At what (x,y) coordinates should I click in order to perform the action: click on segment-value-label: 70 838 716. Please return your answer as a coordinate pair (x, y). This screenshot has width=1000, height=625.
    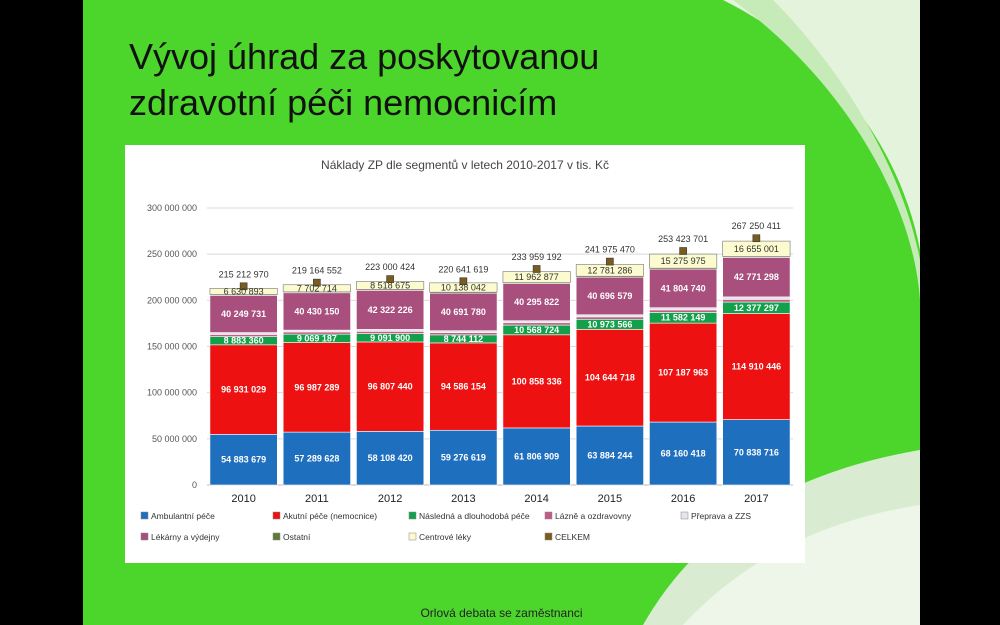
    Looking at the image, I should click on (756, 452).